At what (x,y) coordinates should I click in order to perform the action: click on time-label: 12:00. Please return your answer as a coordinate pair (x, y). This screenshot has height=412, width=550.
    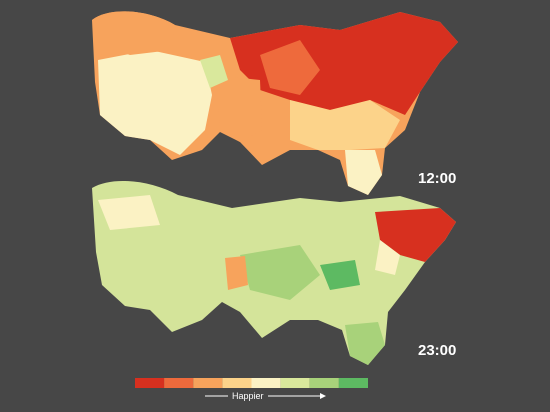
    Looking at the image, I should click on (437, 178).